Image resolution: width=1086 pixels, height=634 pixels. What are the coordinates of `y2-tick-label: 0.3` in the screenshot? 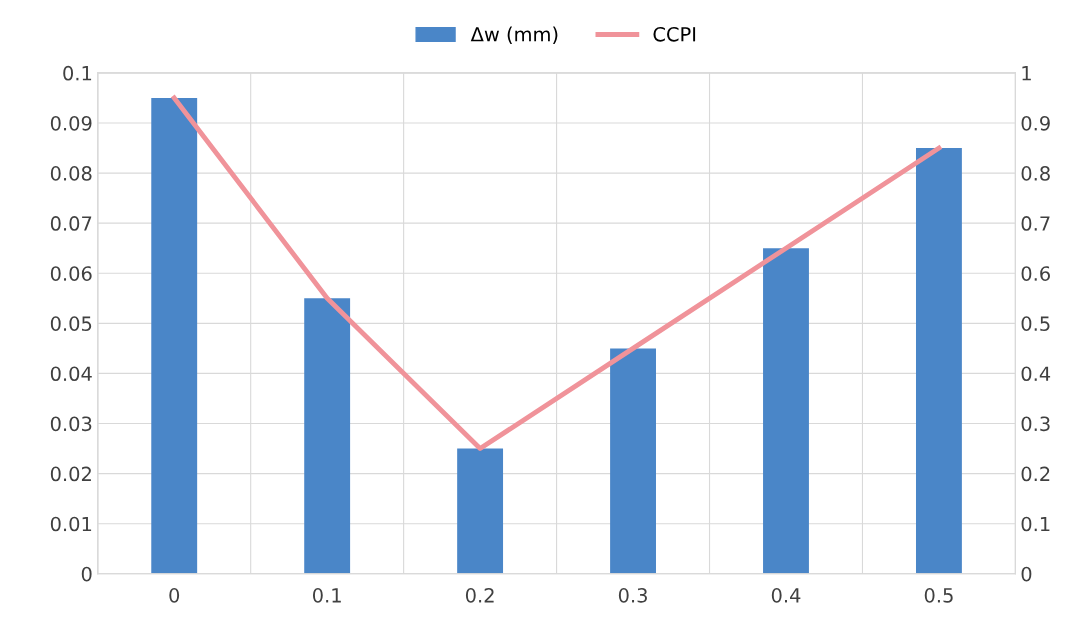 It's located at (1035, 424).